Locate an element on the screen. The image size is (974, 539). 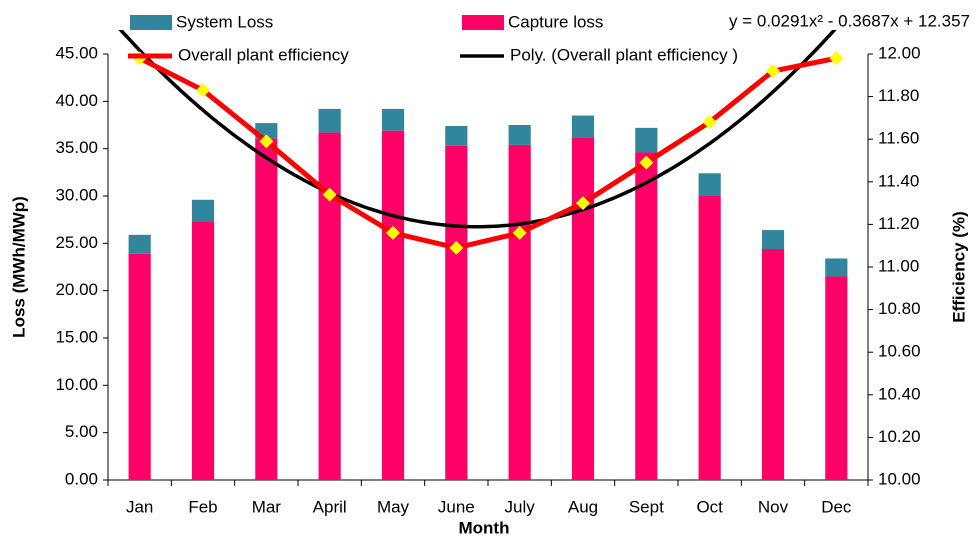
y-tick-label: 10.00 is located at coordinates (76, 384).